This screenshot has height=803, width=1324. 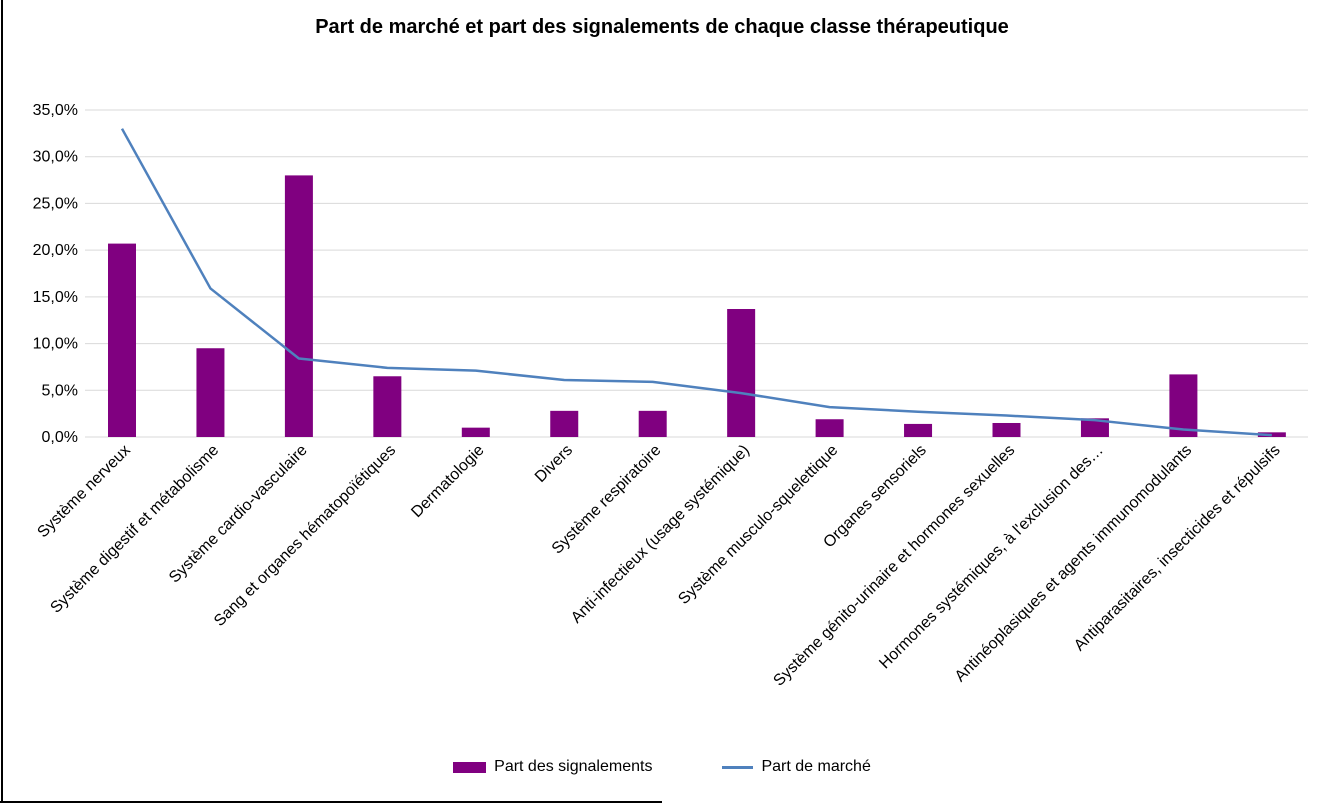 I want to click on x-axis-category-label: Dermatologie, so click(x=447, y=481).